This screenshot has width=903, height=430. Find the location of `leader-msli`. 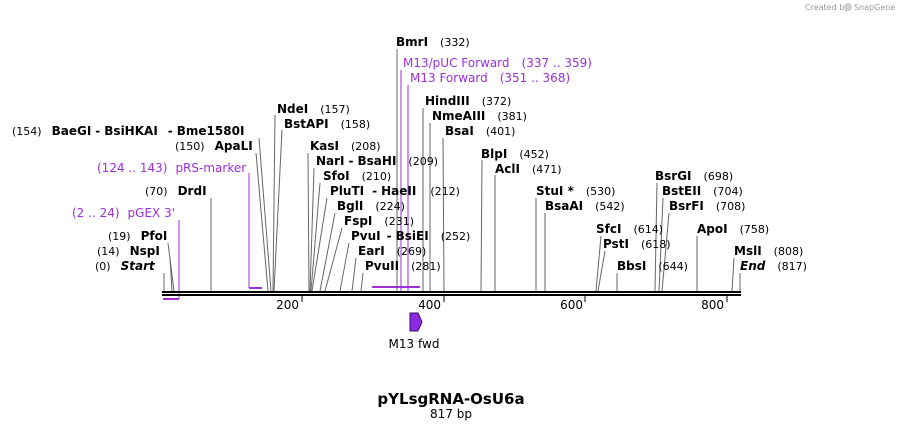

leader-msli is located at coordinates (733, 274).